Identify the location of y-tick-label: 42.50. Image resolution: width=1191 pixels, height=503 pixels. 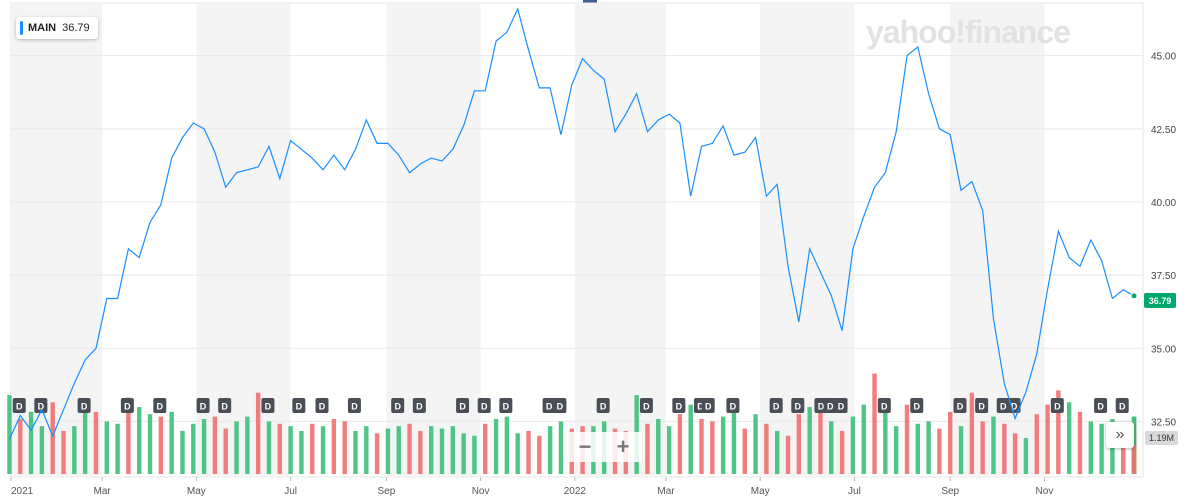
(1163, 130).